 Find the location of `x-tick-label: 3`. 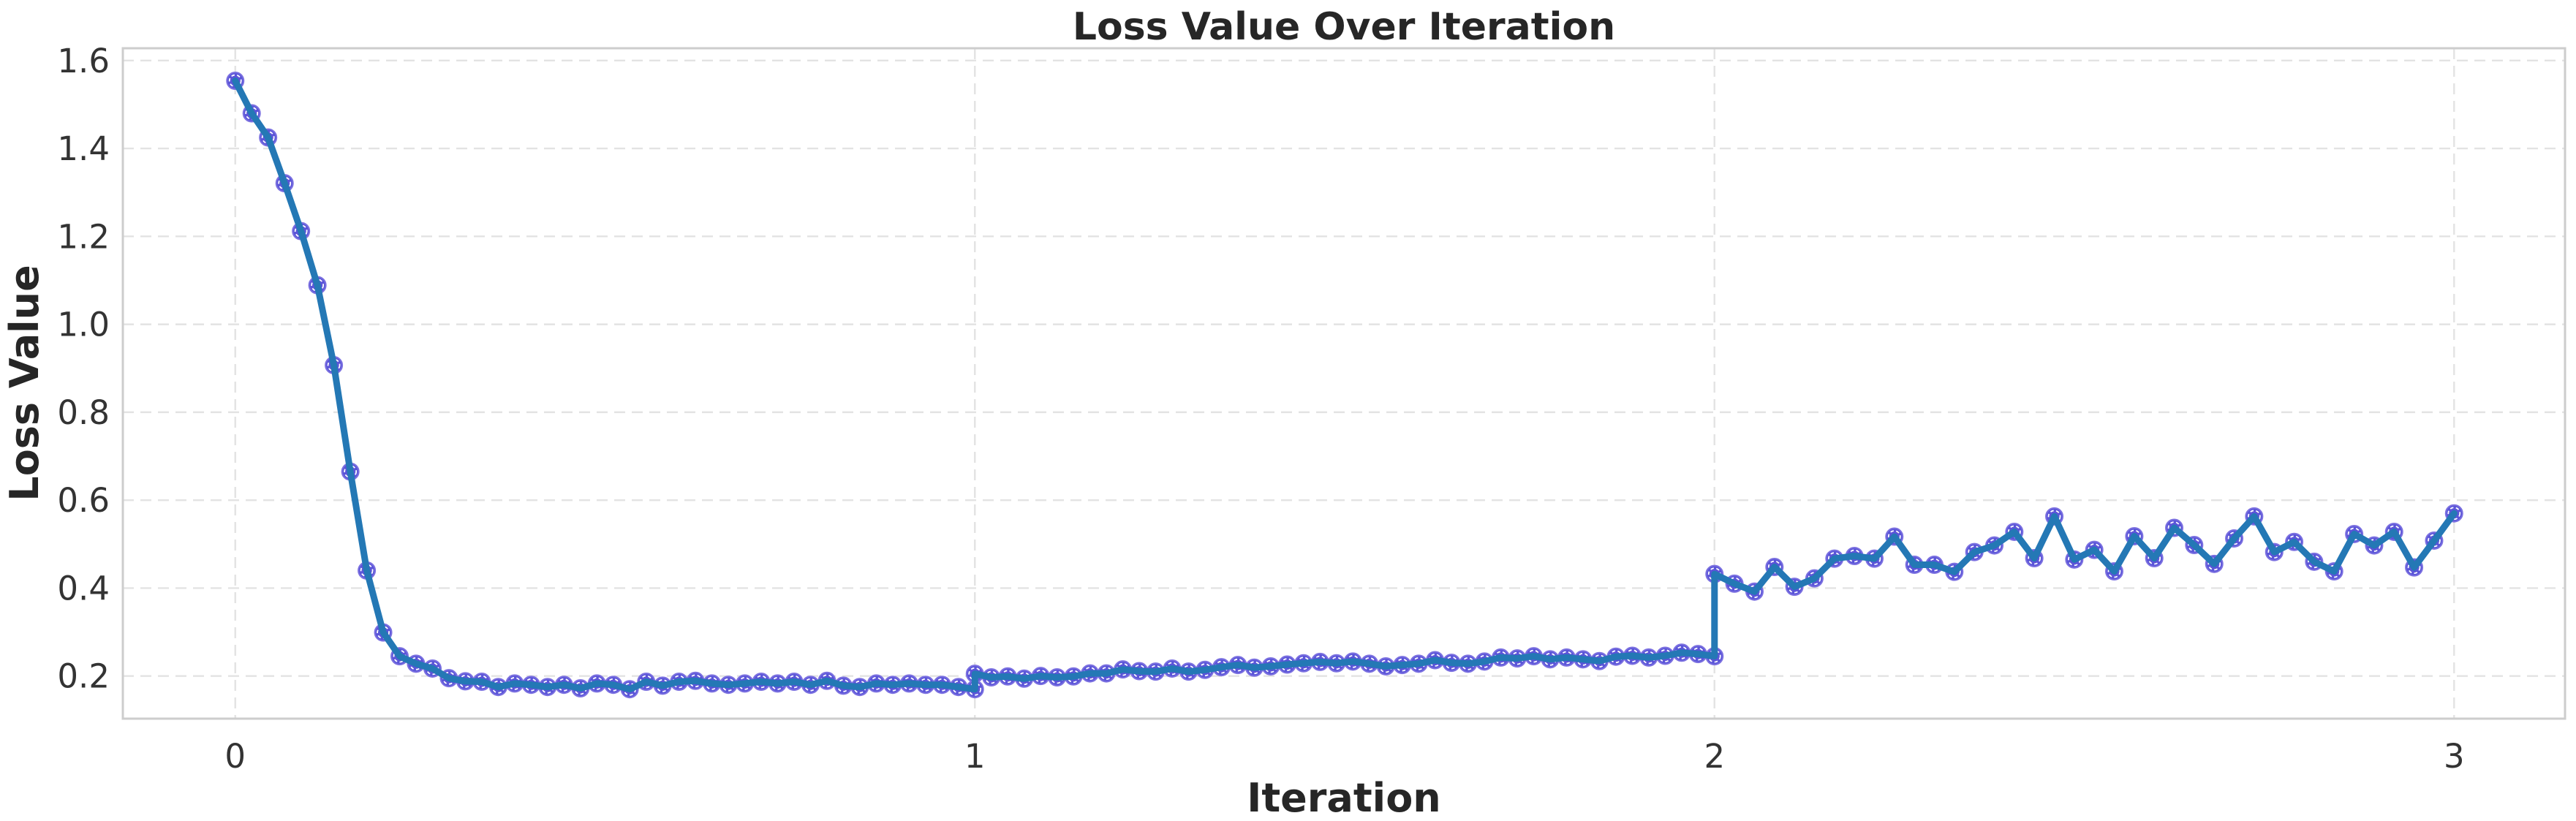

x-tick-label: 3 is located at coordinates (2454, 756).